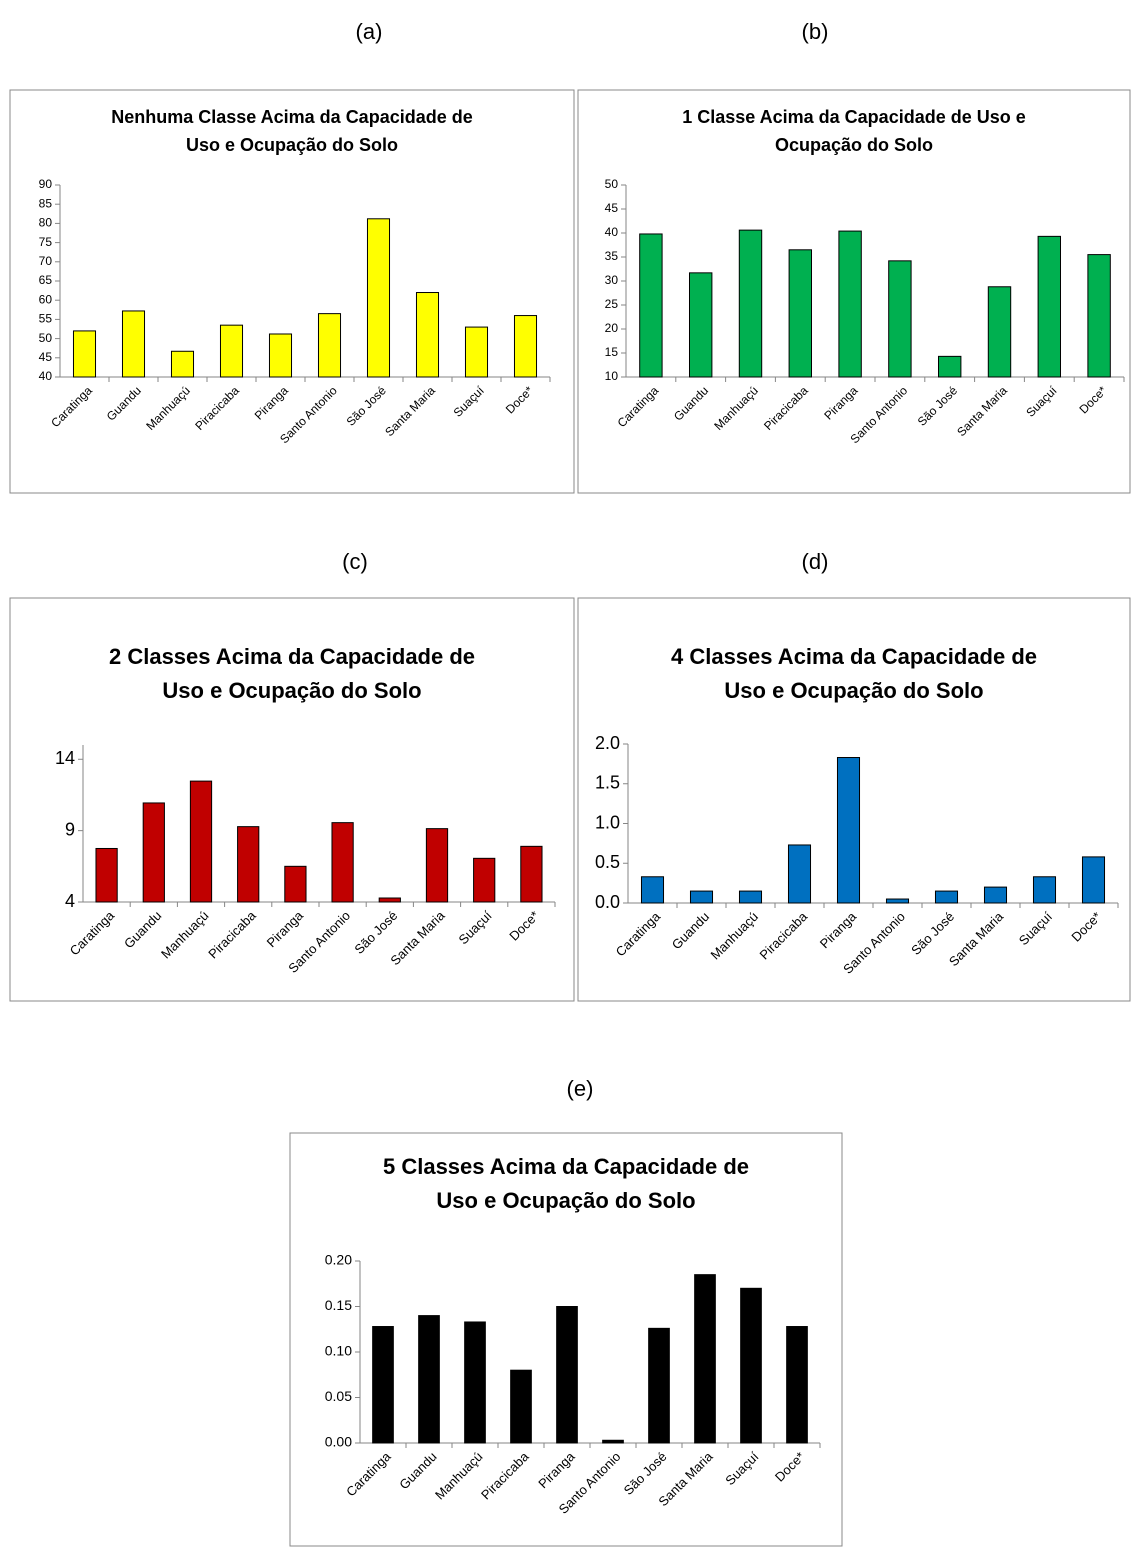 Image resolution: width=1131 pixels, height=1567 pixels. Describe the element at coordinates (854, 117) in the screenshot. I see `chart-title: 1 Classe Acima da Capacidade de Uso e` at that location.